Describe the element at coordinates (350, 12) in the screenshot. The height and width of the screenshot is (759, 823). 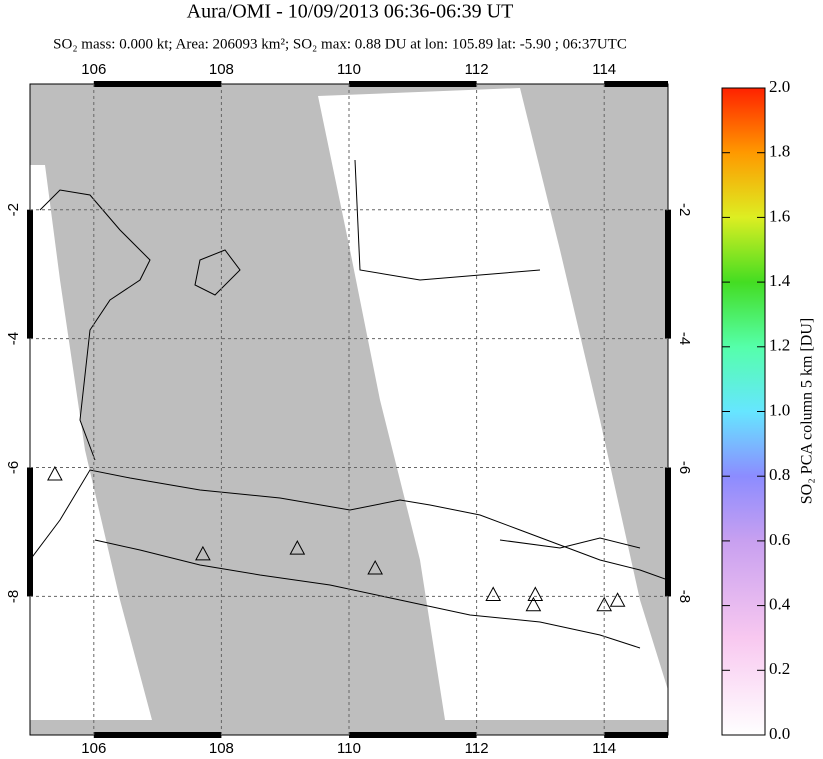
I see `title: Aura/OMI - 10/09/2013 06:36-06:39 UT` at that location.